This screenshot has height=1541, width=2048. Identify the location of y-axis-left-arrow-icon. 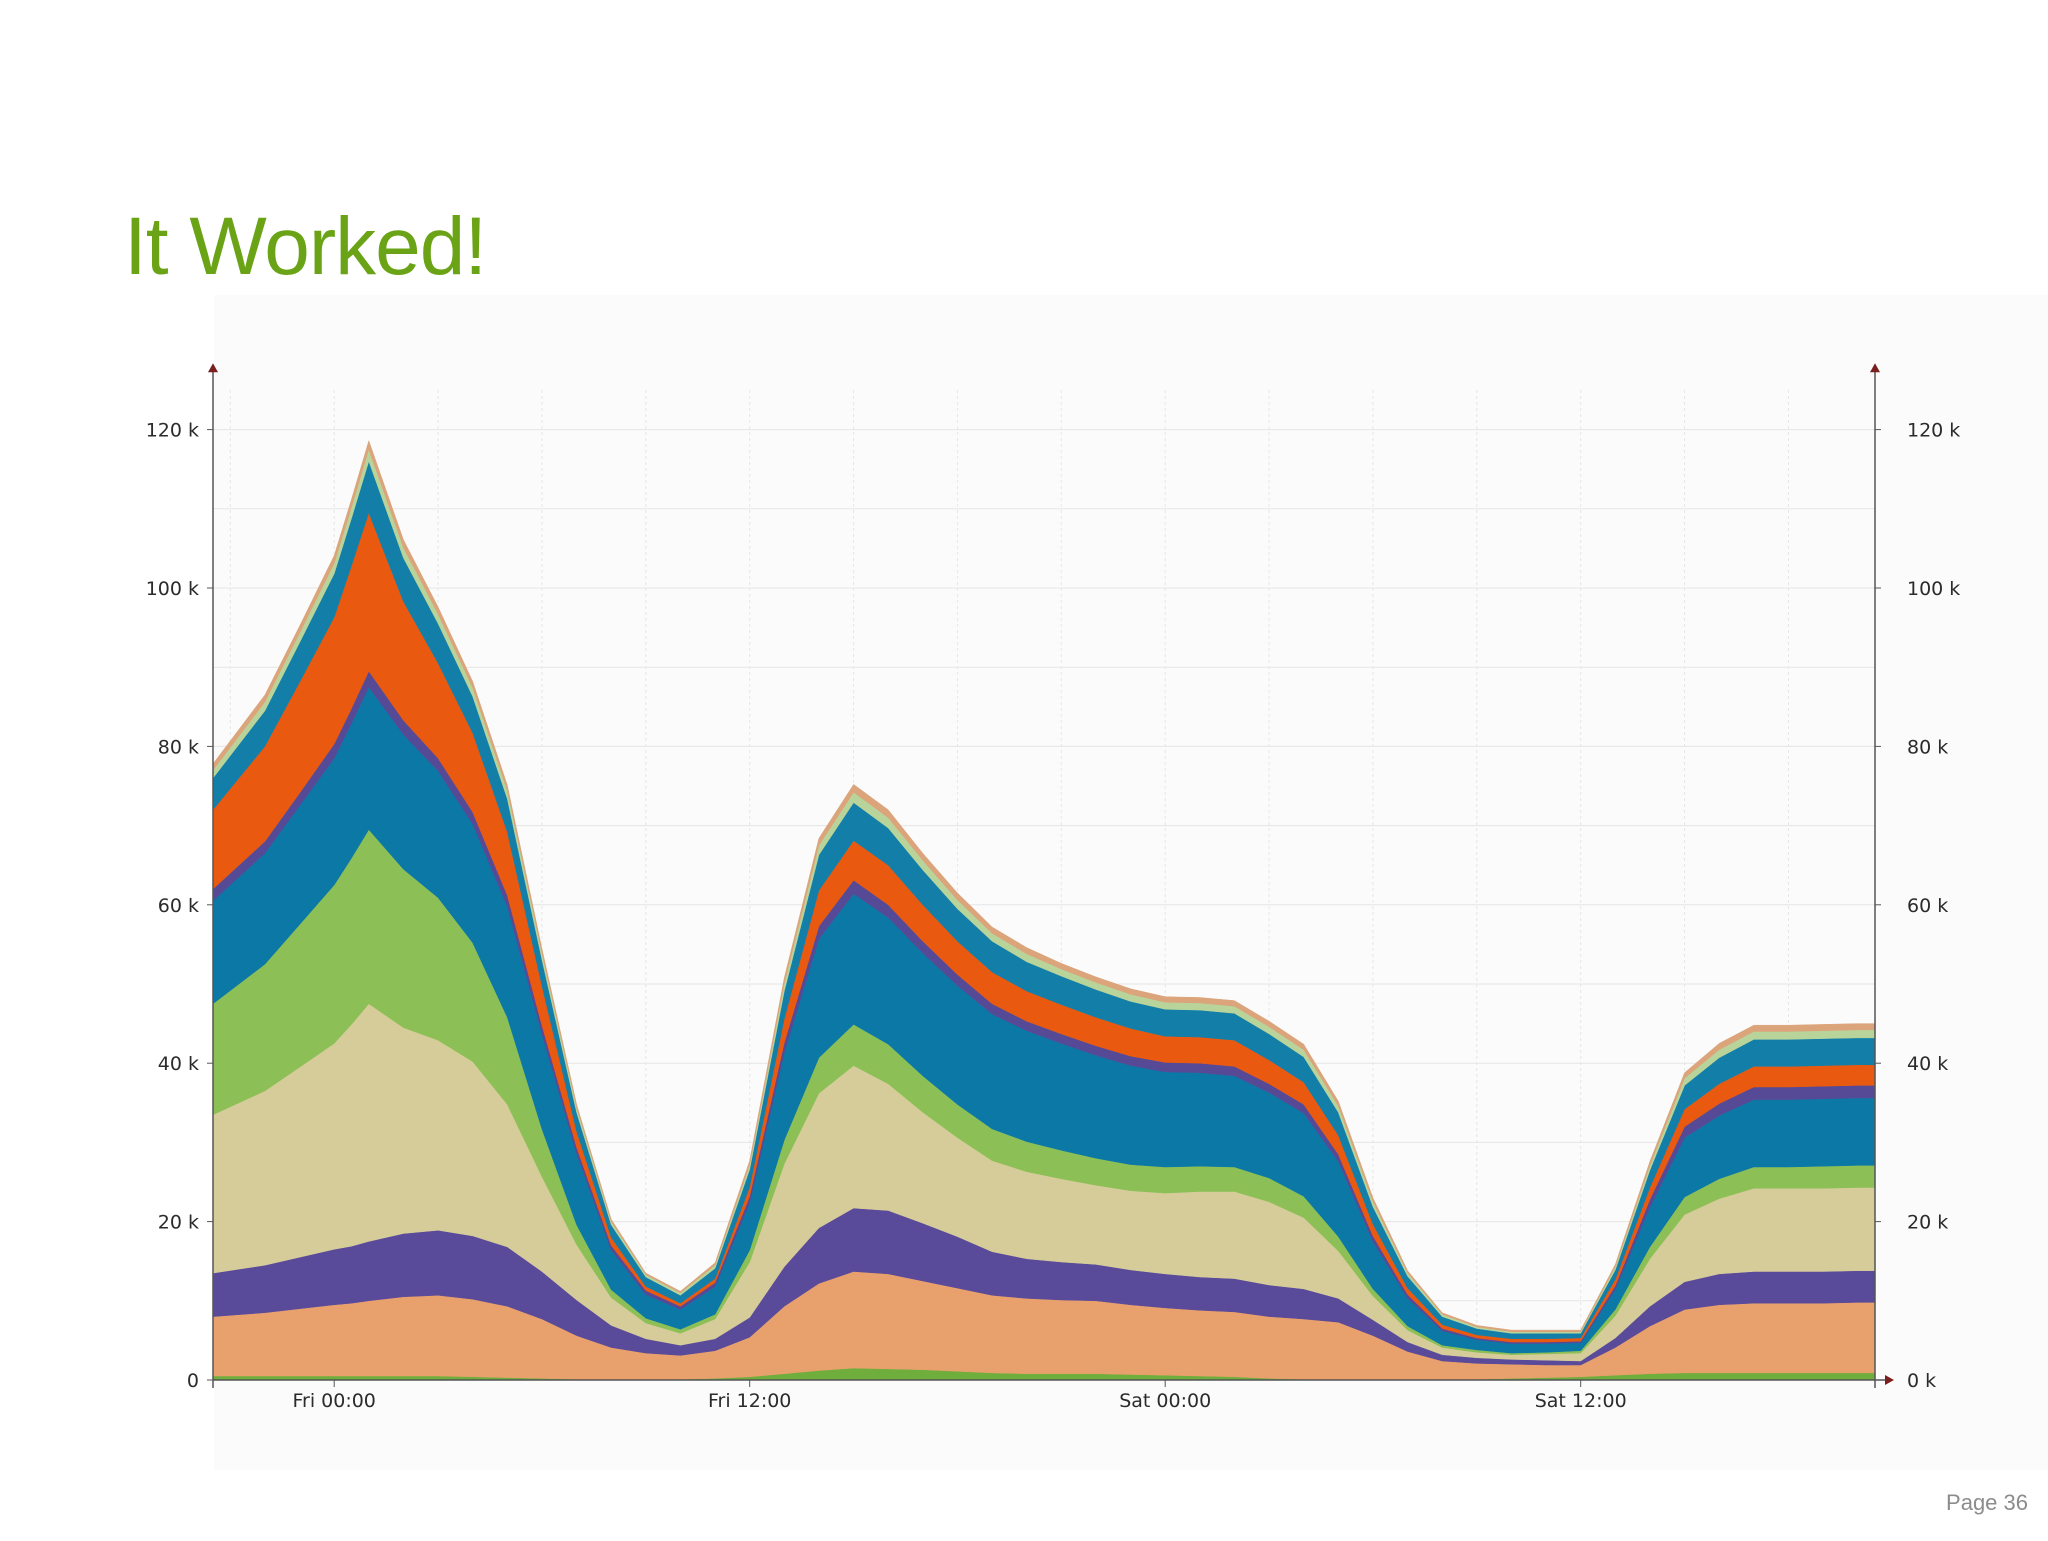
(213, 368).